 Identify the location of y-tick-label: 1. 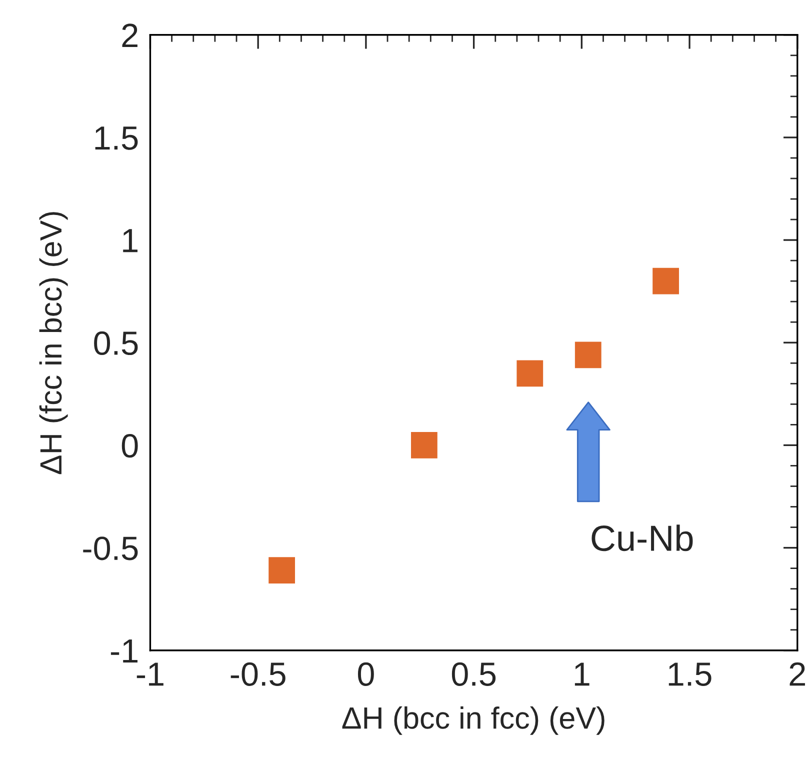
(130, 240).